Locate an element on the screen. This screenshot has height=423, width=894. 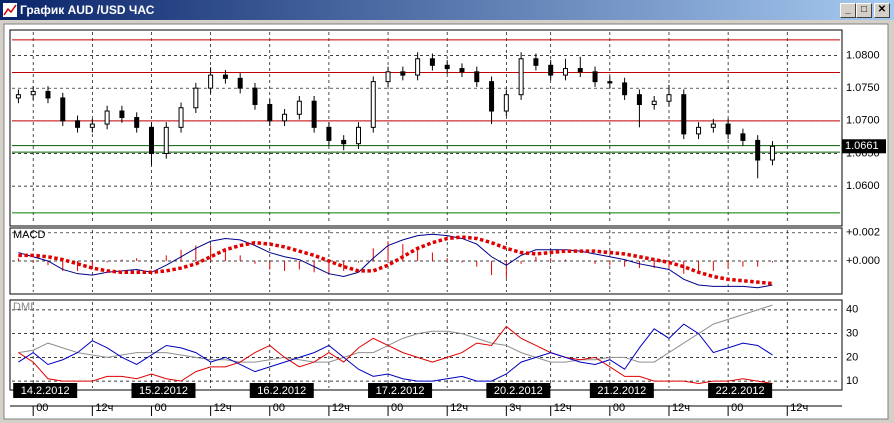
y-tick-label: +0.000 is located at coordinates (863, 261).